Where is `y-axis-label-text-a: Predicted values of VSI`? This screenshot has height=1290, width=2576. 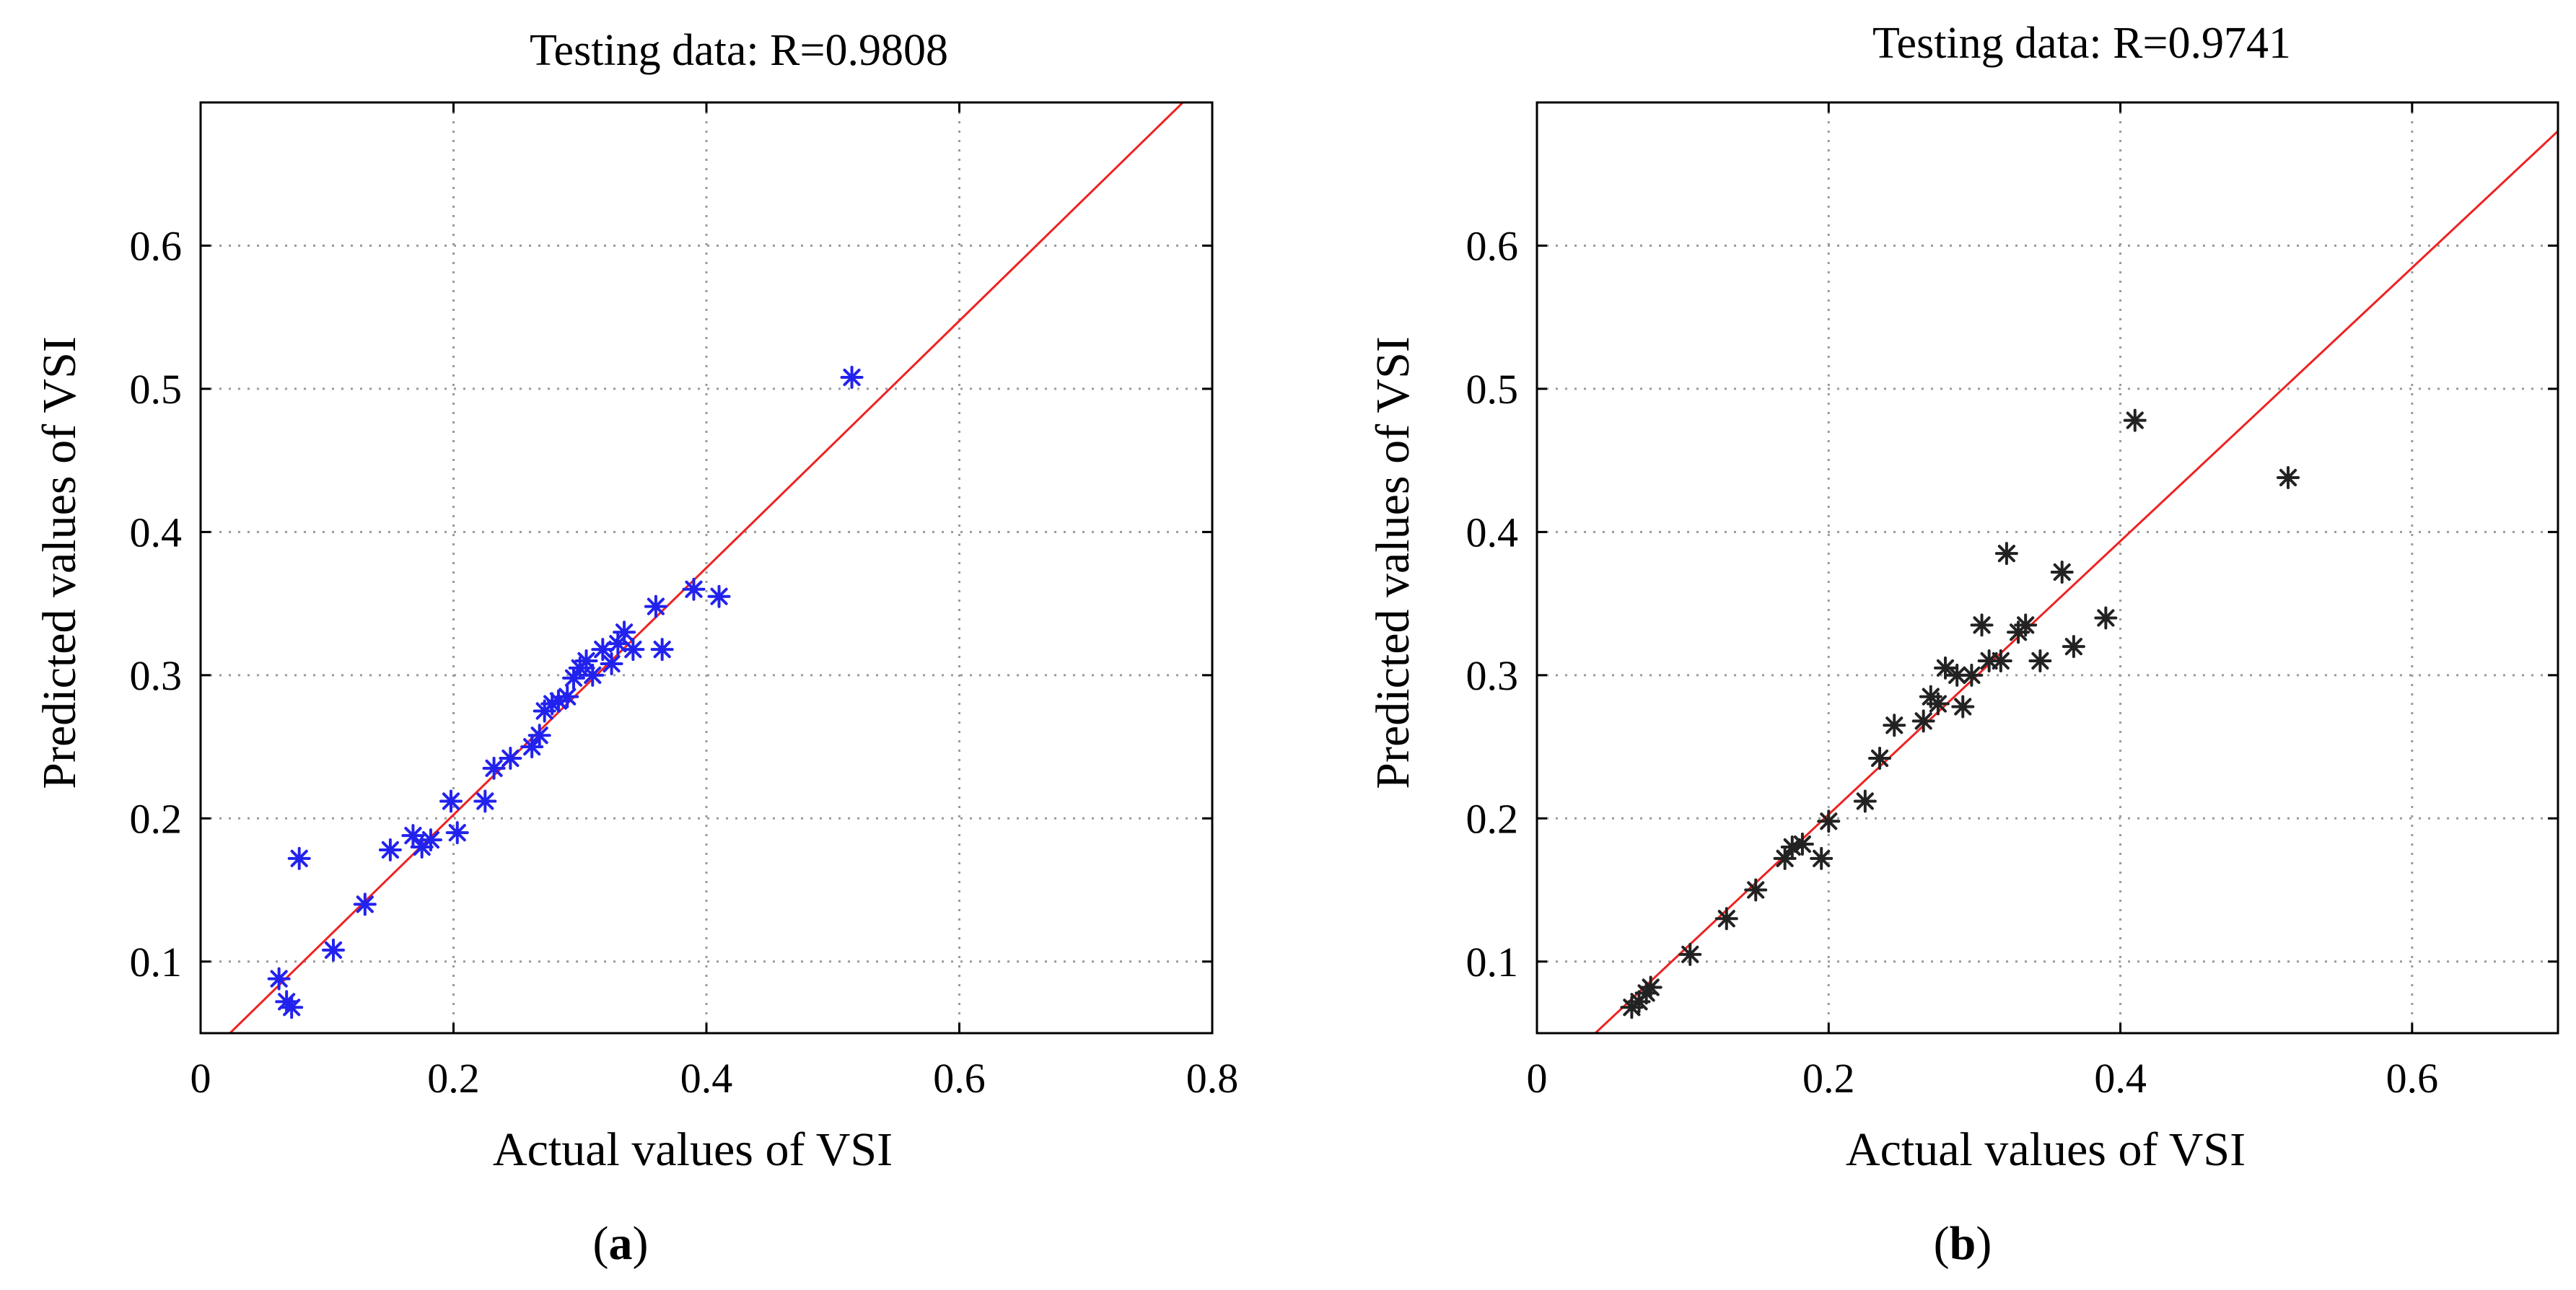
y-axis-label-text-a: Predicted values of VSI is located at coordinates (59, 563).